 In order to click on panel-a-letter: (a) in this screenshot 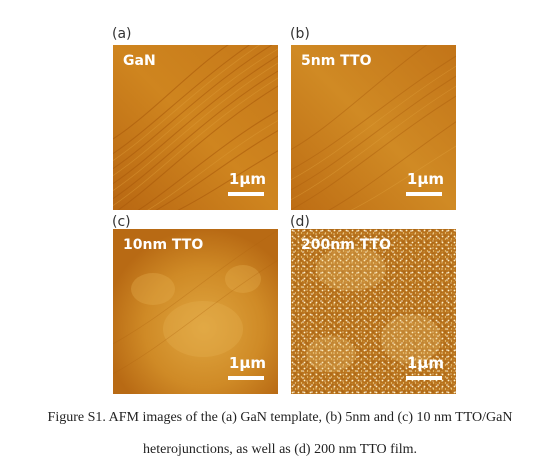, I will do `click(122, 34)`.